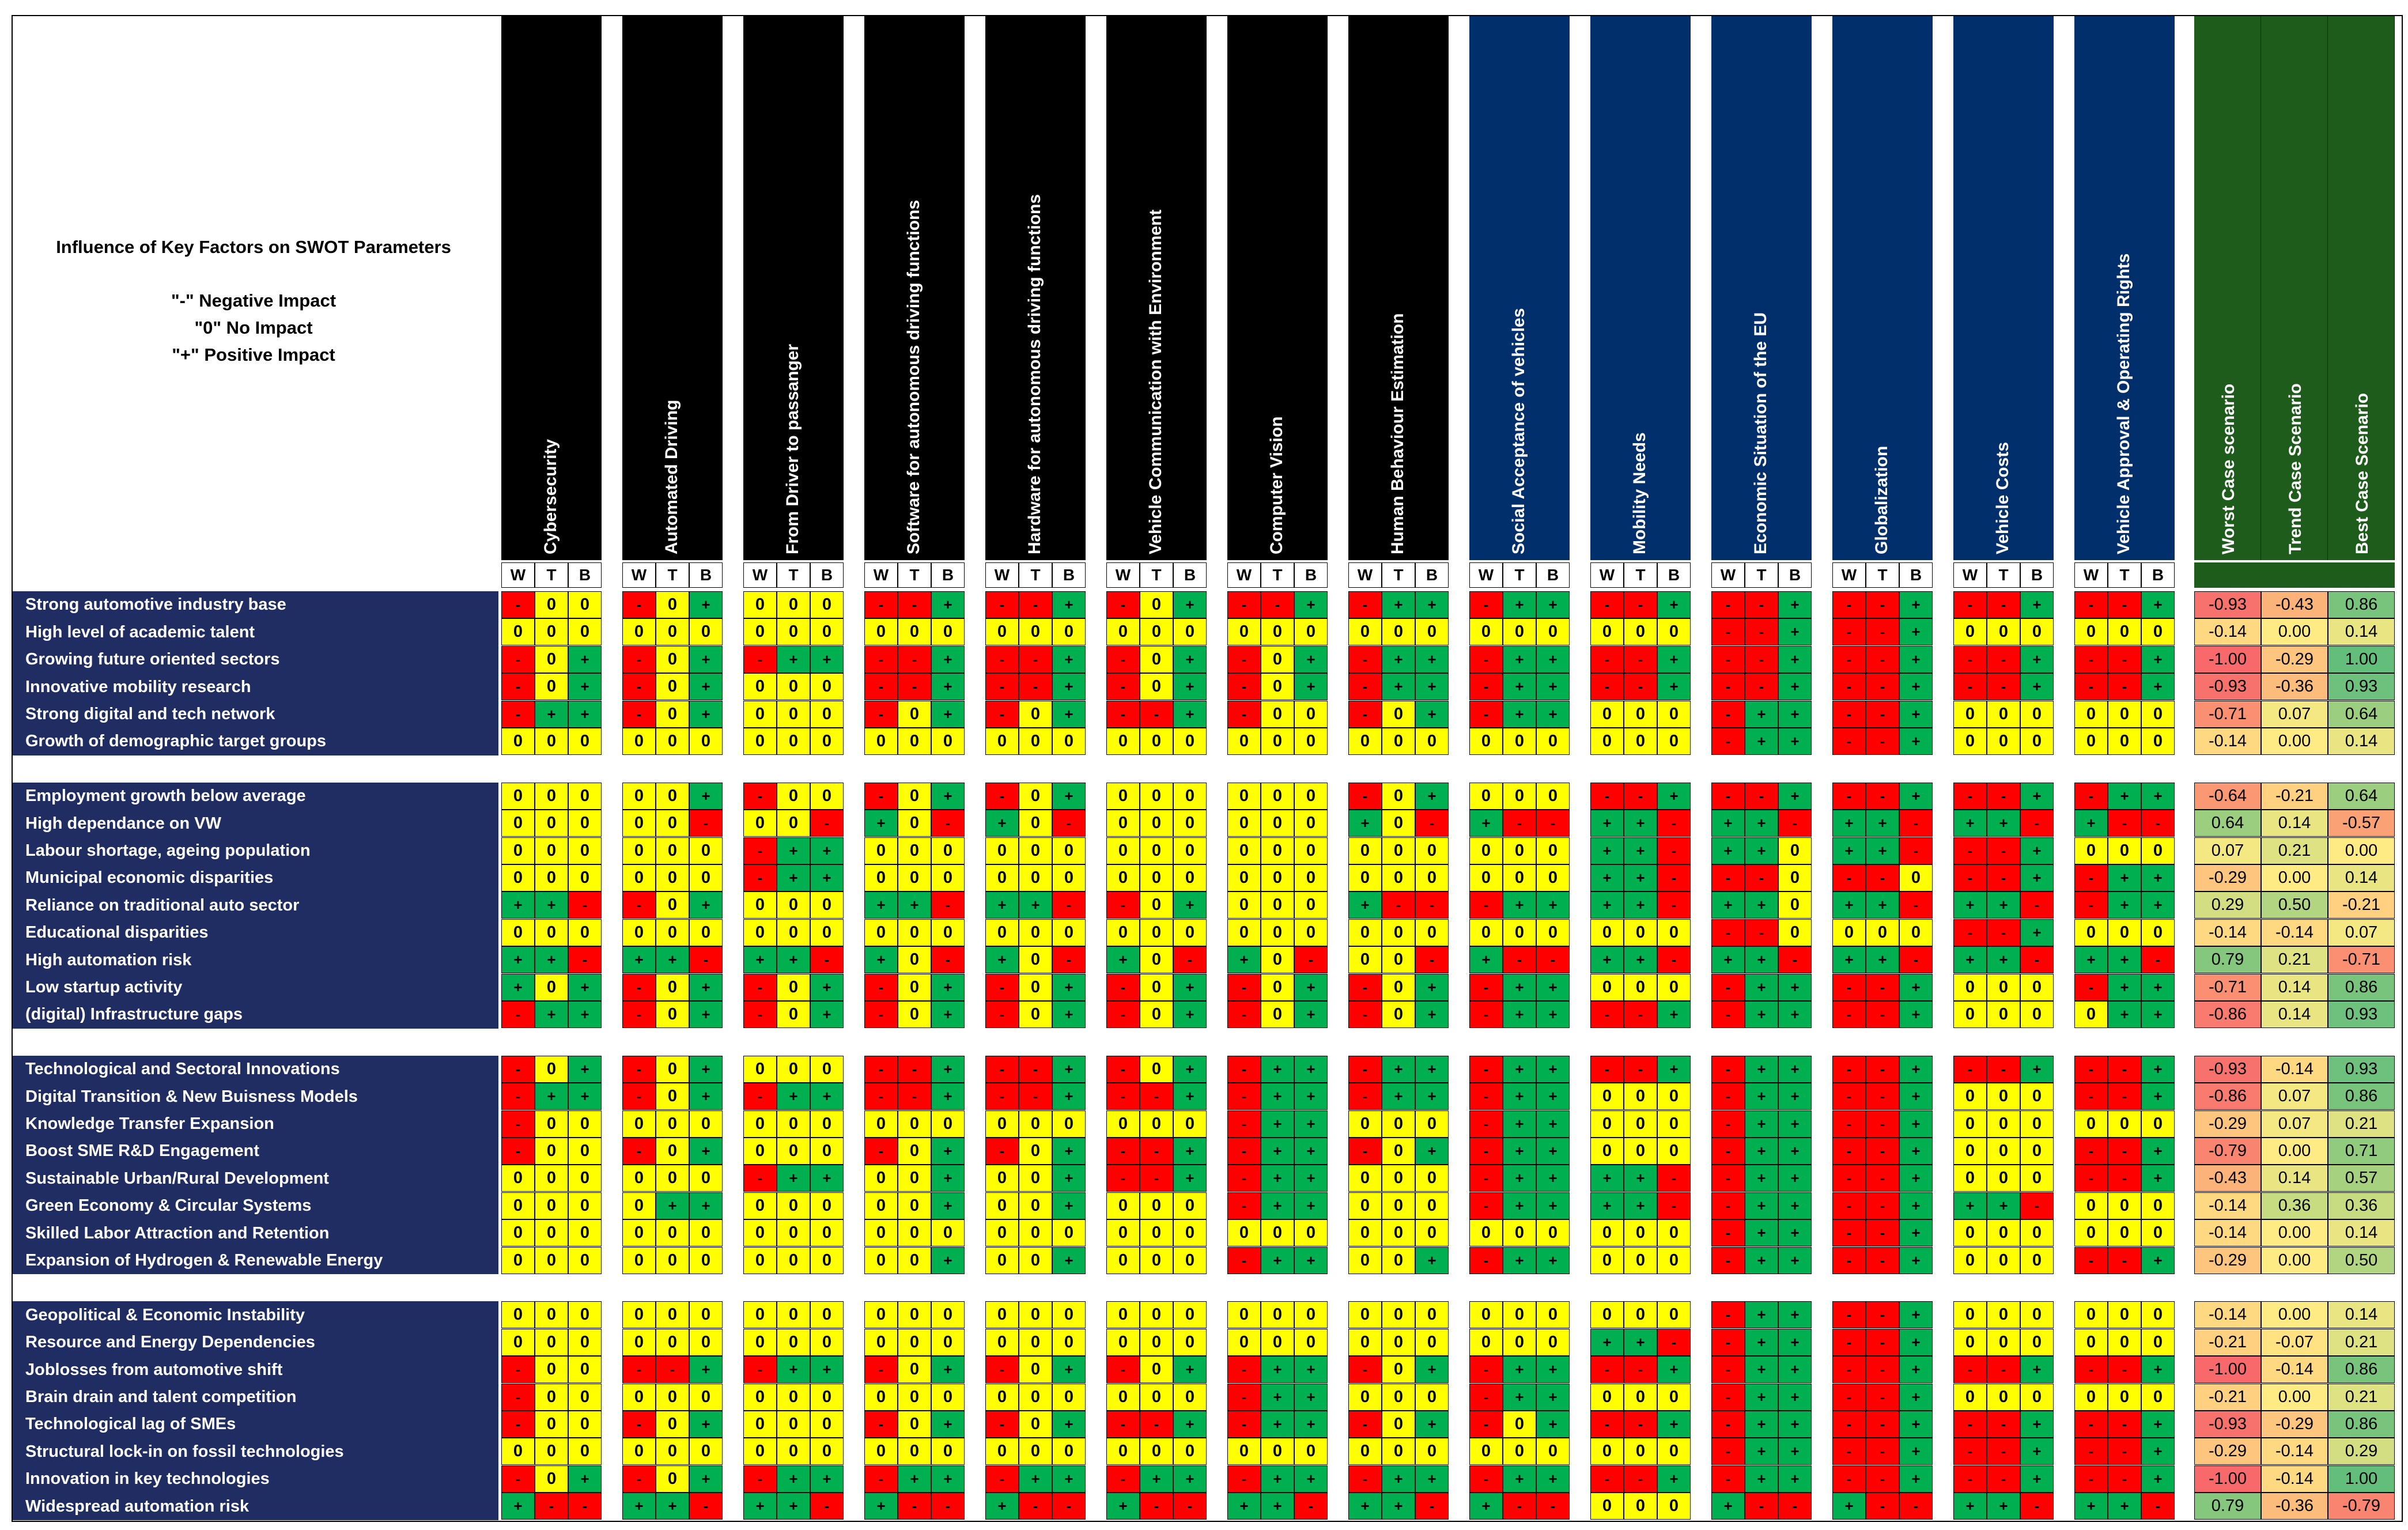  I want to click on scenario-score: -1.00, so click(2227, 1479).